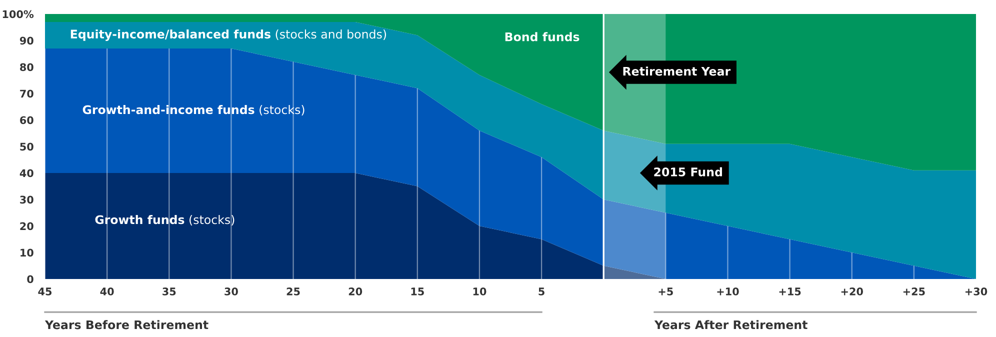 The height and width of the screenshot is (337, 996). What do you see at coordinates (728, 292) in the screenshot?
I see `x-tick-label: +10` at bounding box center [728, 292].